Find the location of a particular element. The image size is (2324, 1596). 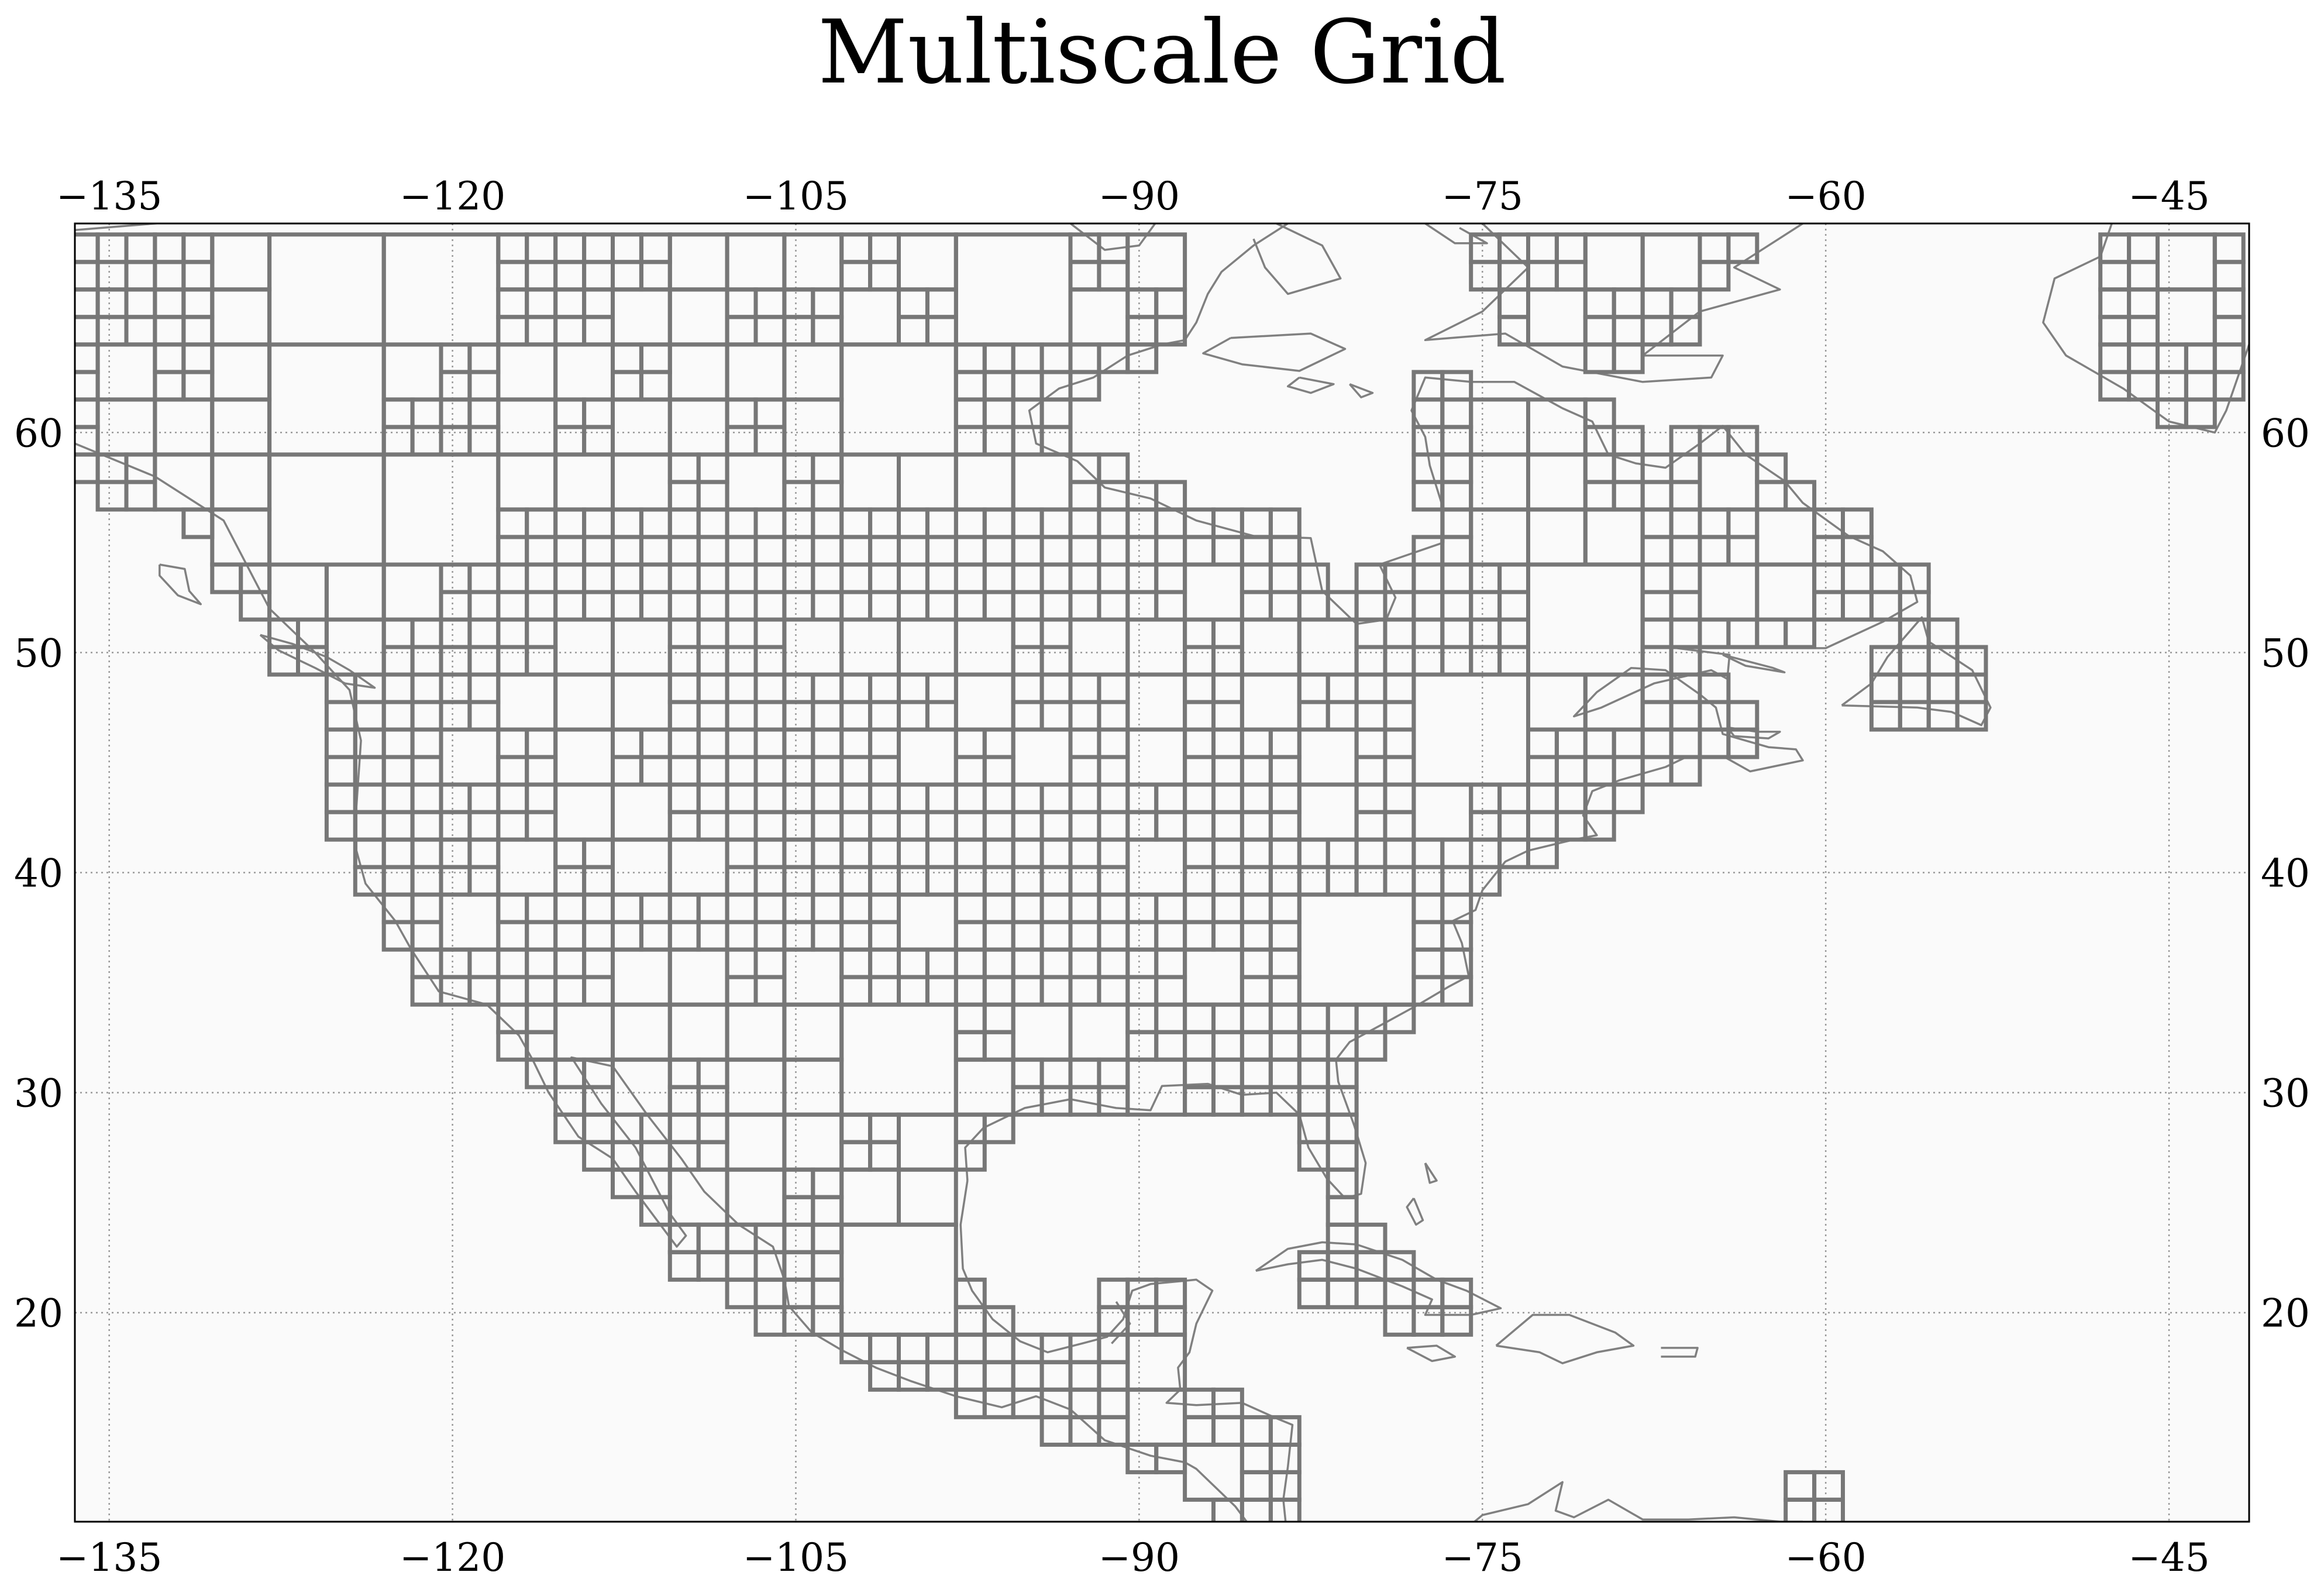

coastline-southampton-island is located at coordinates (1274, 352).